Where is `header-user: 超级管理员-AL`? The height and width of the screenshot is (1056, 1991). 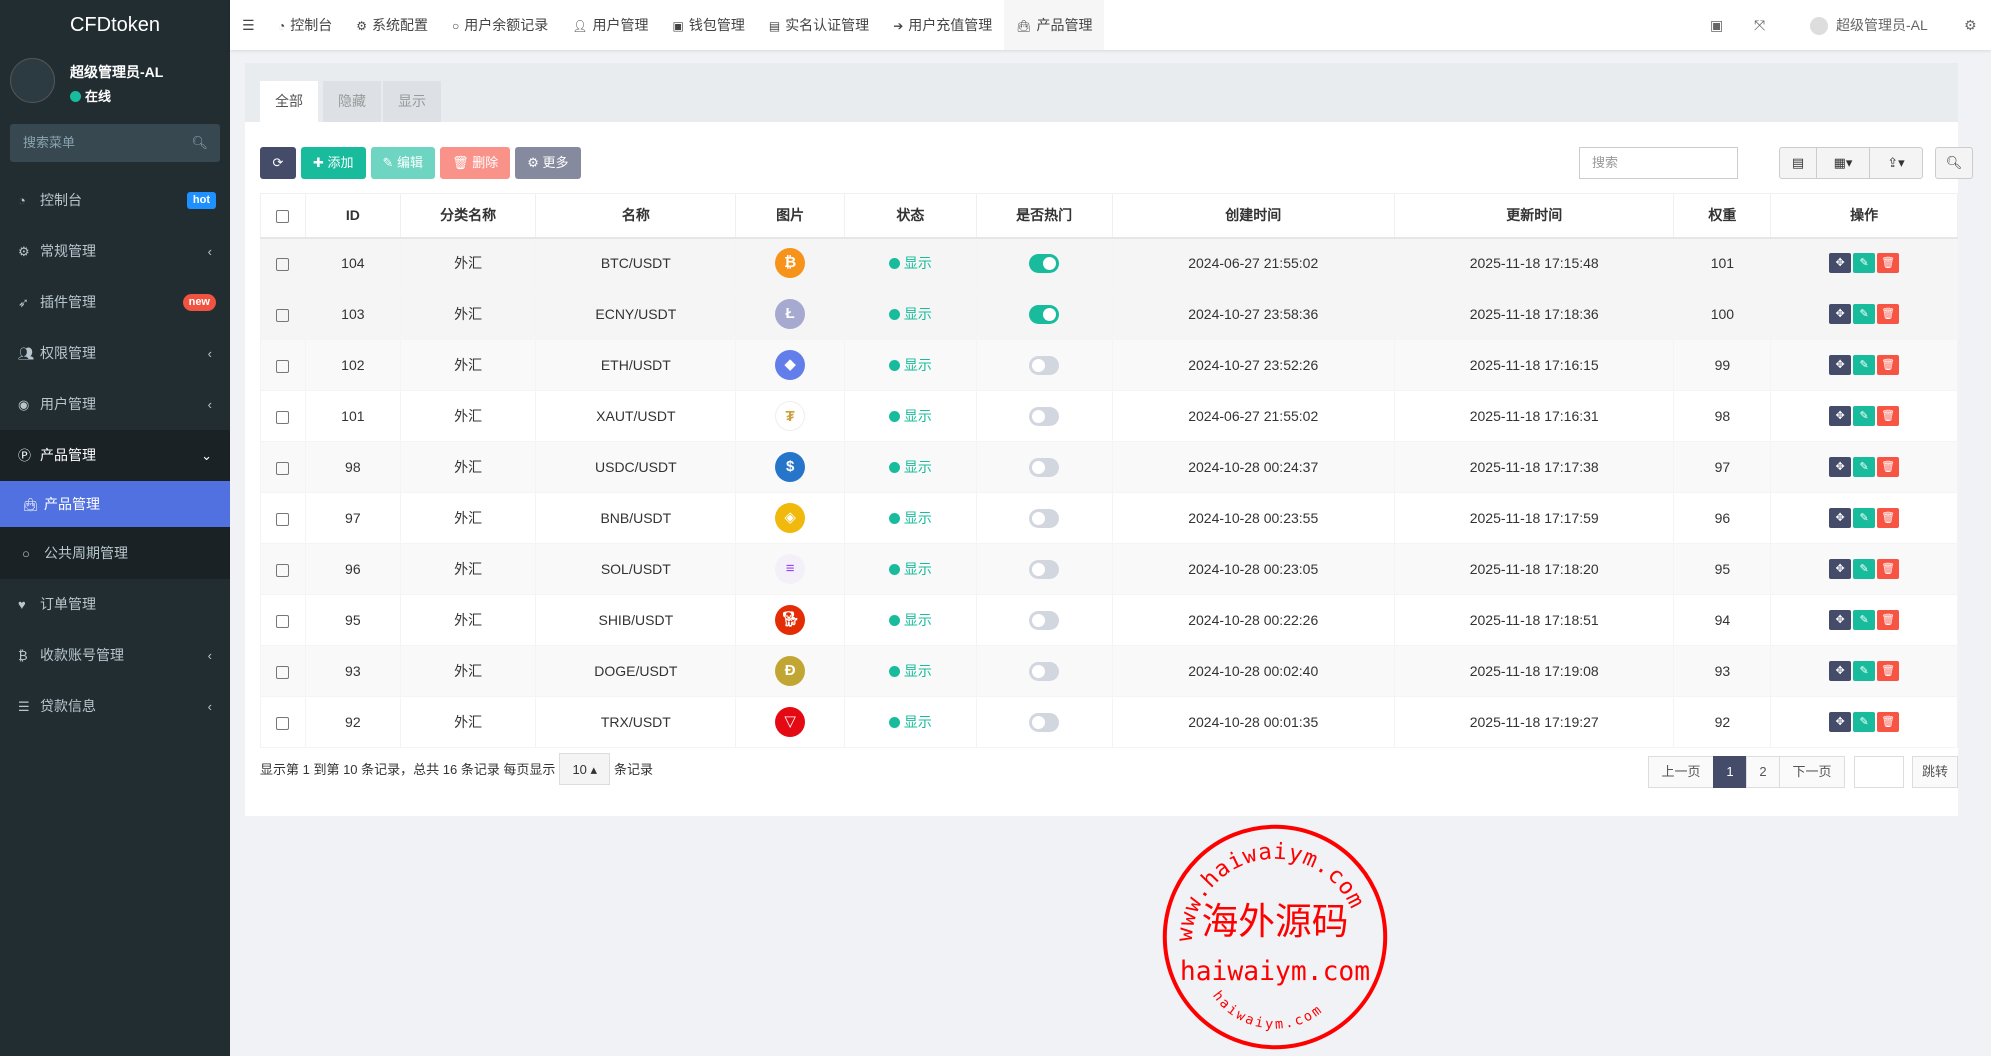
header-user: 超级管理员-AL is located at coordinates (1869, 25).